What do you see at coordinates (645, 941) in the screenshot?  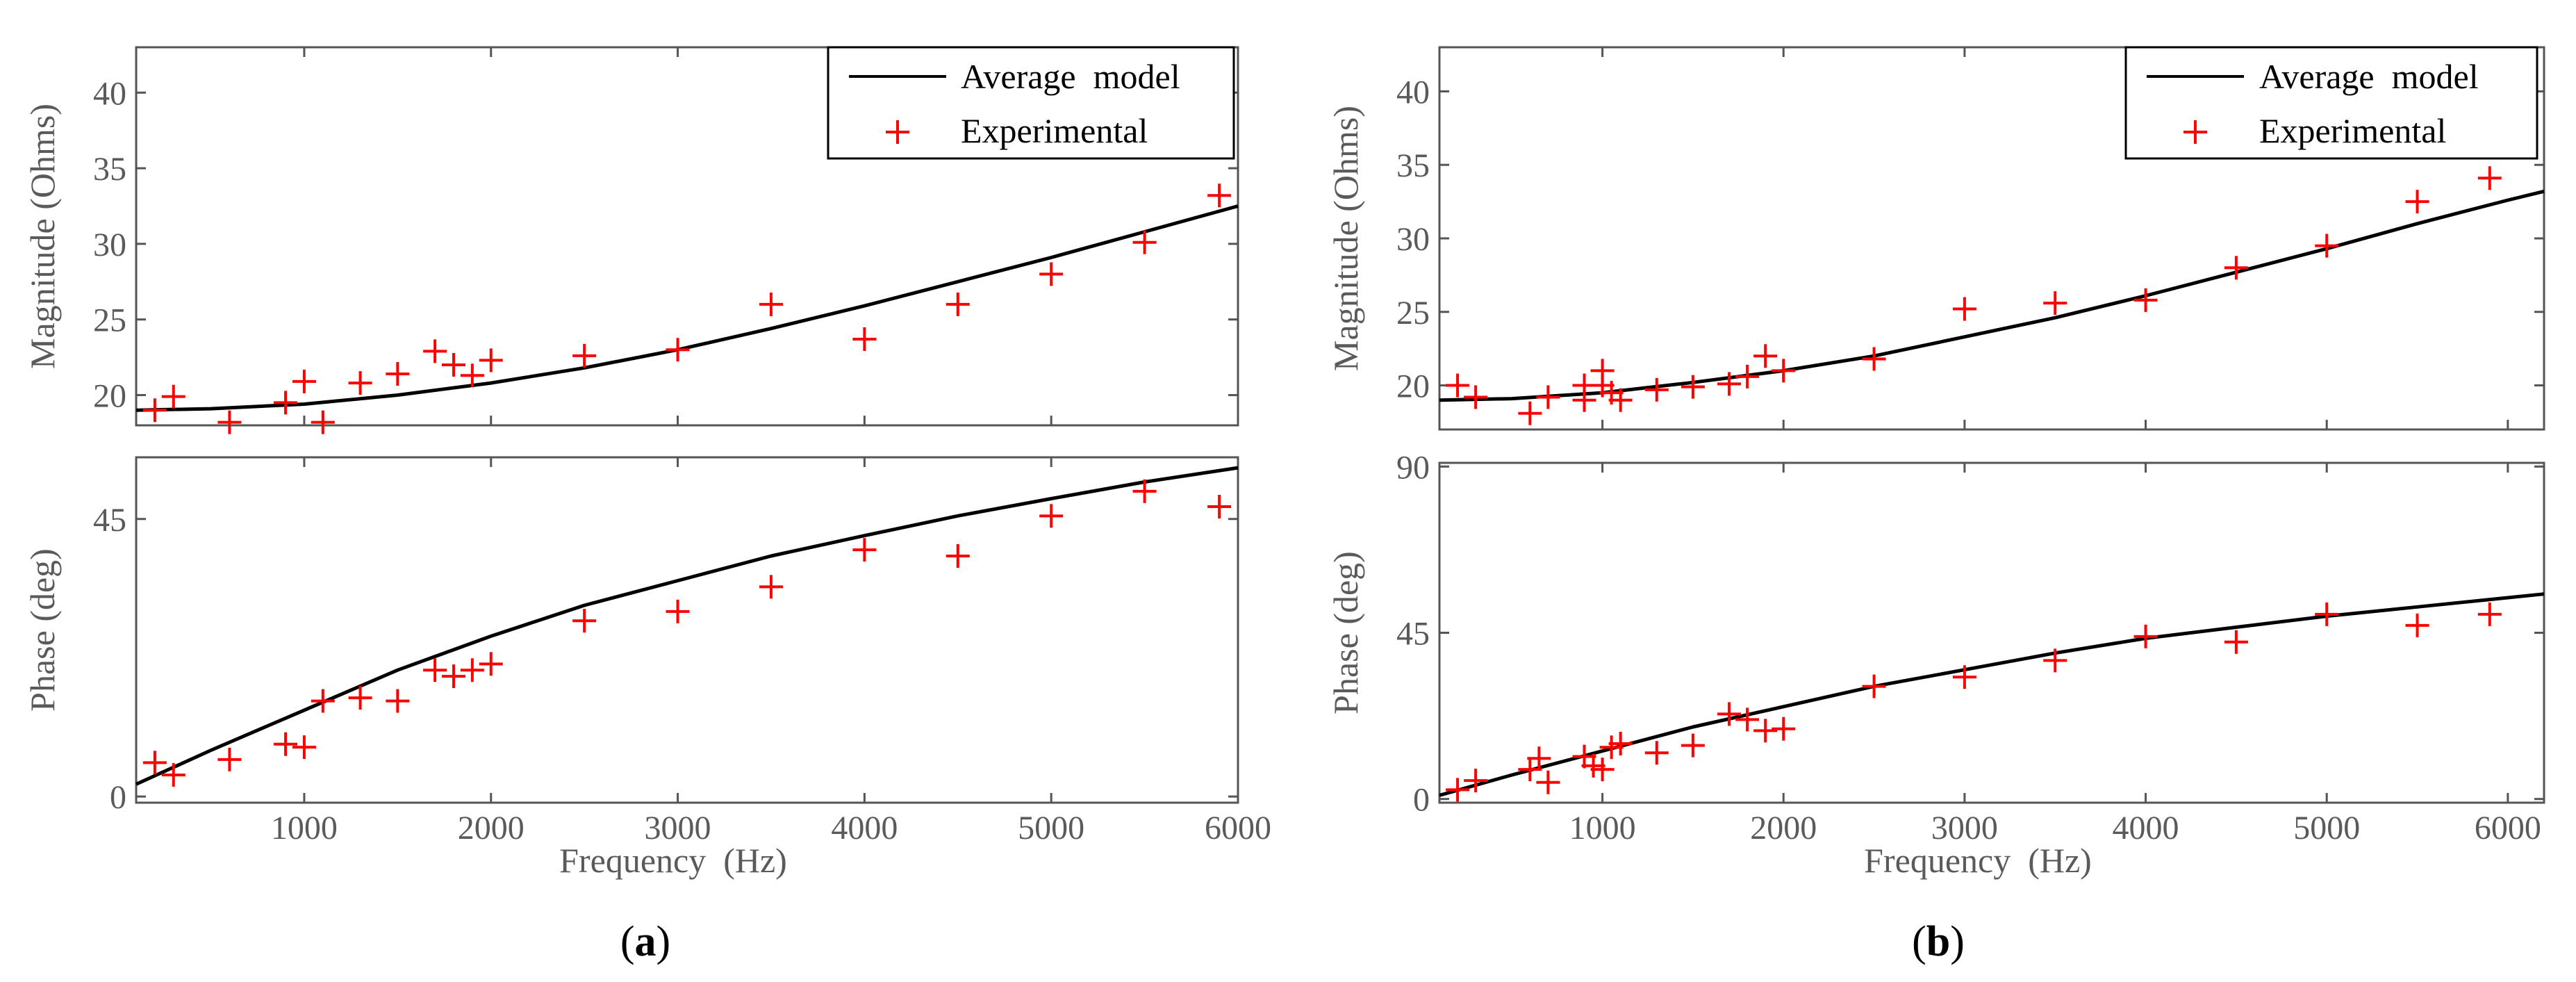 I see `caption-a: (a)` at bounding box center [645, 941].